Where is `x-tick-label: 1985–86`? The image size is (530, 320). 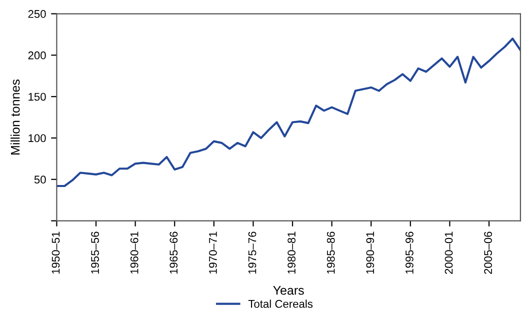
x-tick-label: 1985–86 is located at coordinates (330, 253).